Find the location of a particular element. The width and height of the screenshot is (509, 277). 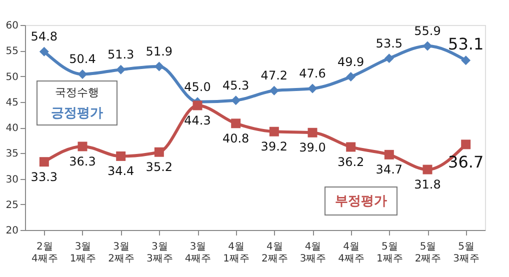

y-tick-label: 25 is located at coordinates (12, 205).